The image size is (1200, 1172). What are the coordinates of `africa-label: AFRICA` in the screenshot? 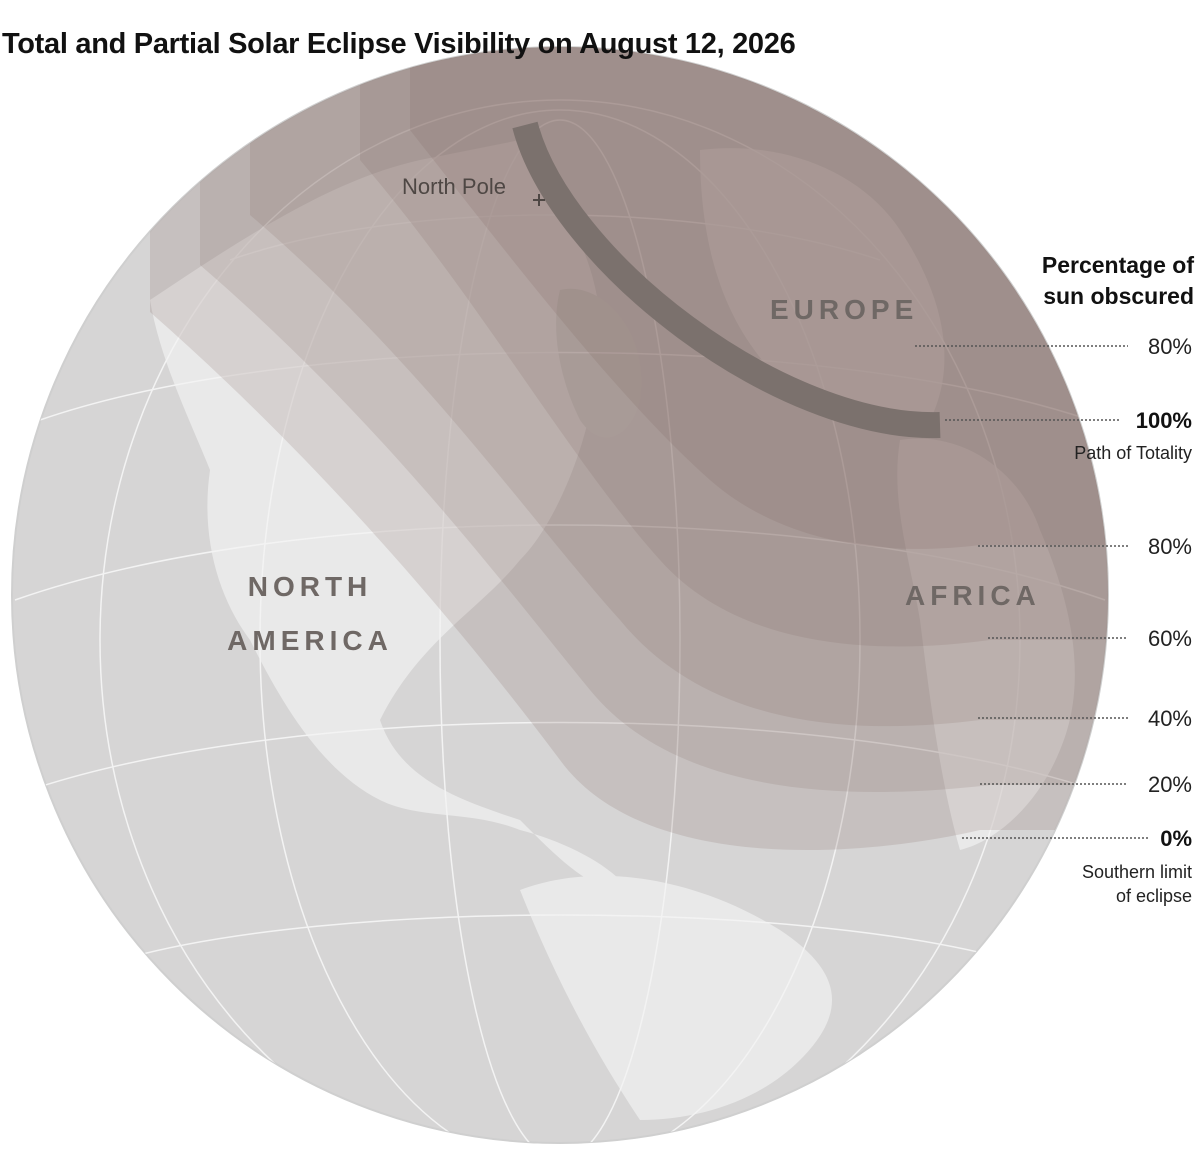 It's located at (973, 595).